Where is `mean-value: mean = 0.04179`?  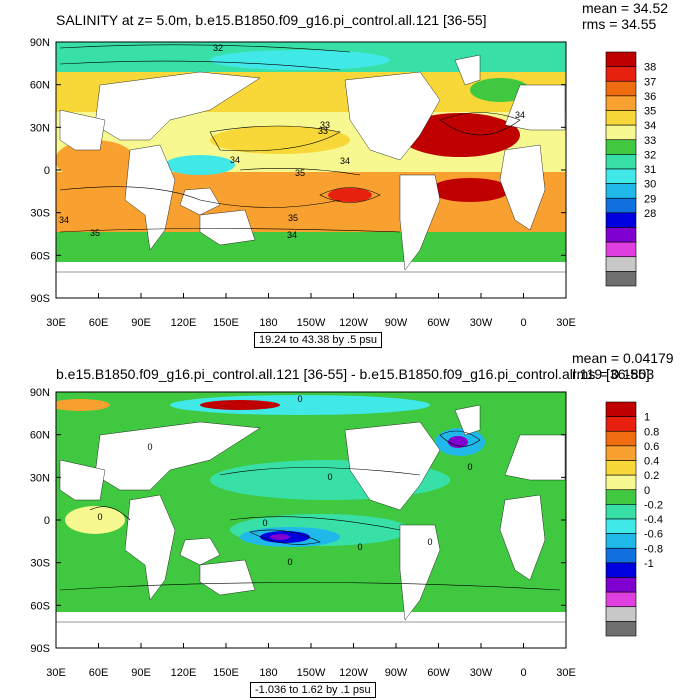 mean-value: mean = 0.04179 is located at coordinates (623, 358).